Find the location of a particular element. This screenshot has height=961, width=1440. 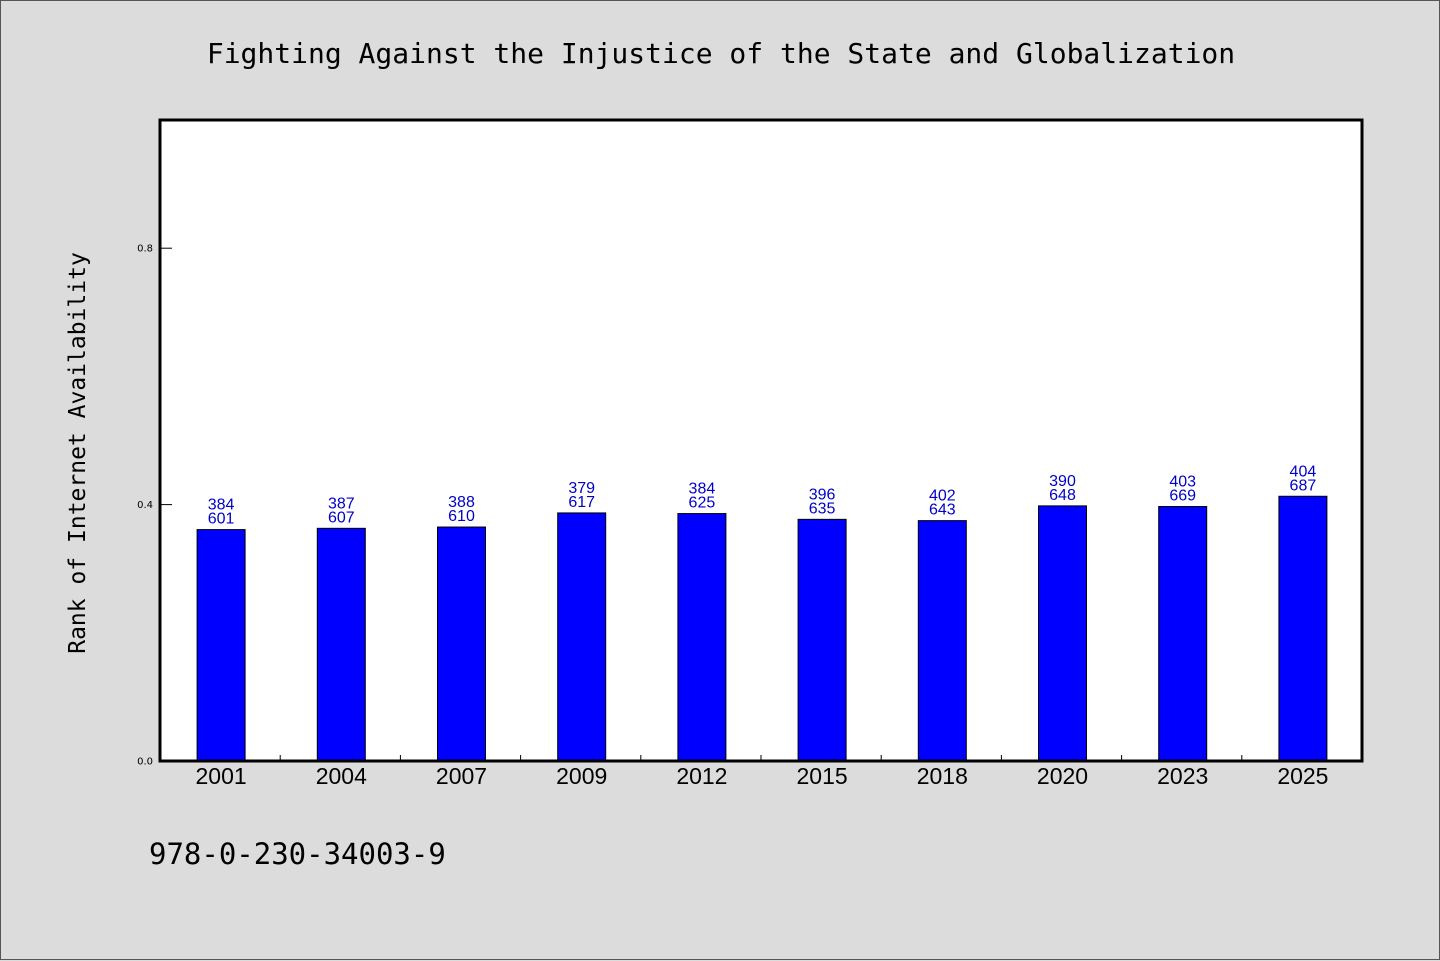

x-axis-ticks: 2001 2004 2007 2009 2012 2015 2018 2020 2023 2025 is located at coordinates (762, 772).